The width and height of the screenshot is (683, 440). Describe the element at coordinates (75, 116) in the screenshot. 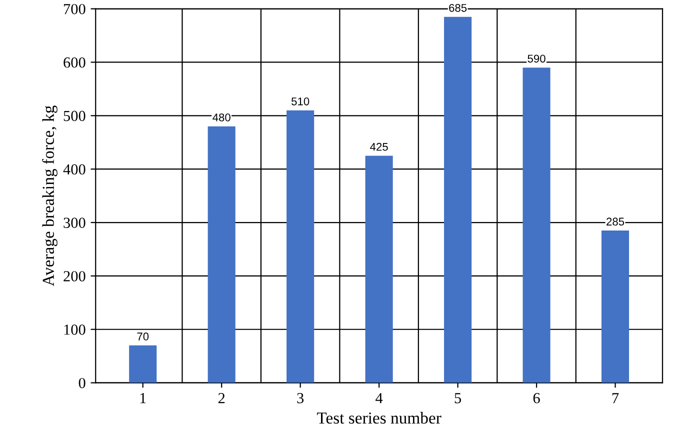

I see `y-tick-label: 500` at that location.